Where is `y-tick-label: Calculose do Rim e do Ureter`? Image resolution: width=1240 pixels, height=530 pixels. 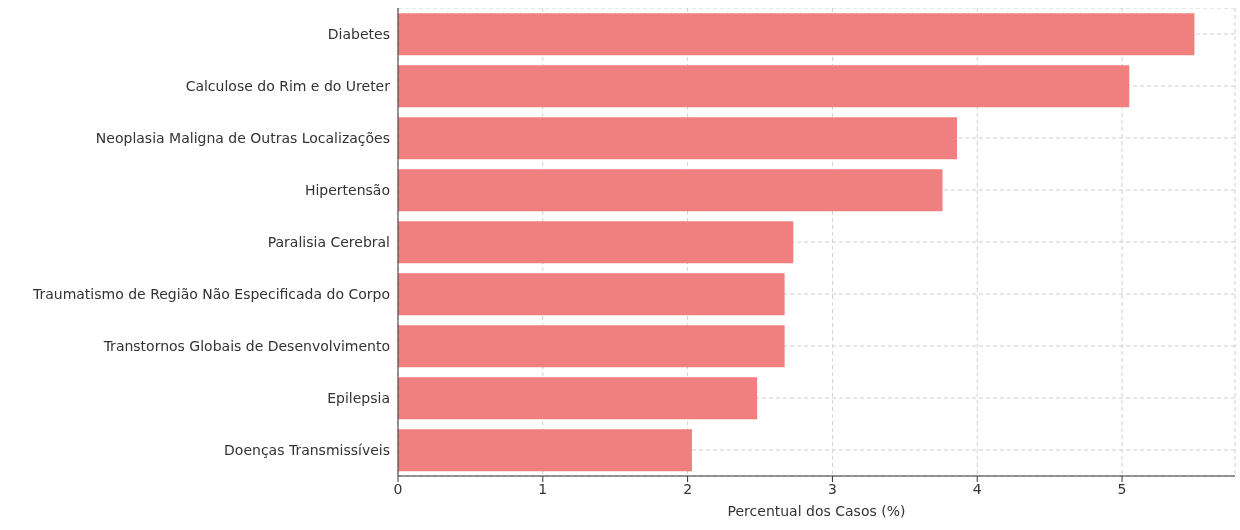 y-tick-label: Calculose do Rim e do Ureter is located at coordinates (288, 85).